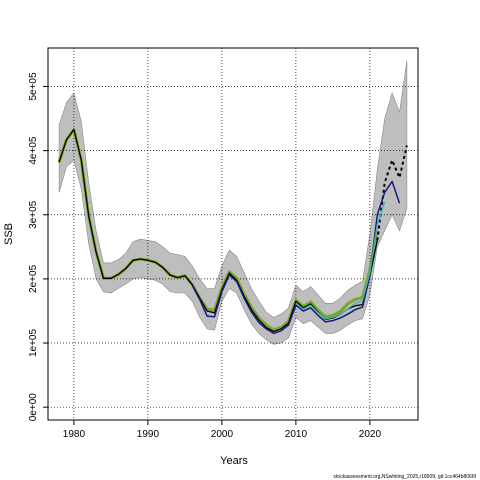 This screenshot has height=480, width=480. Describe the element at coordinates (296, 434) in the screenshot. I see `x-tick-label: 2010` at that location.